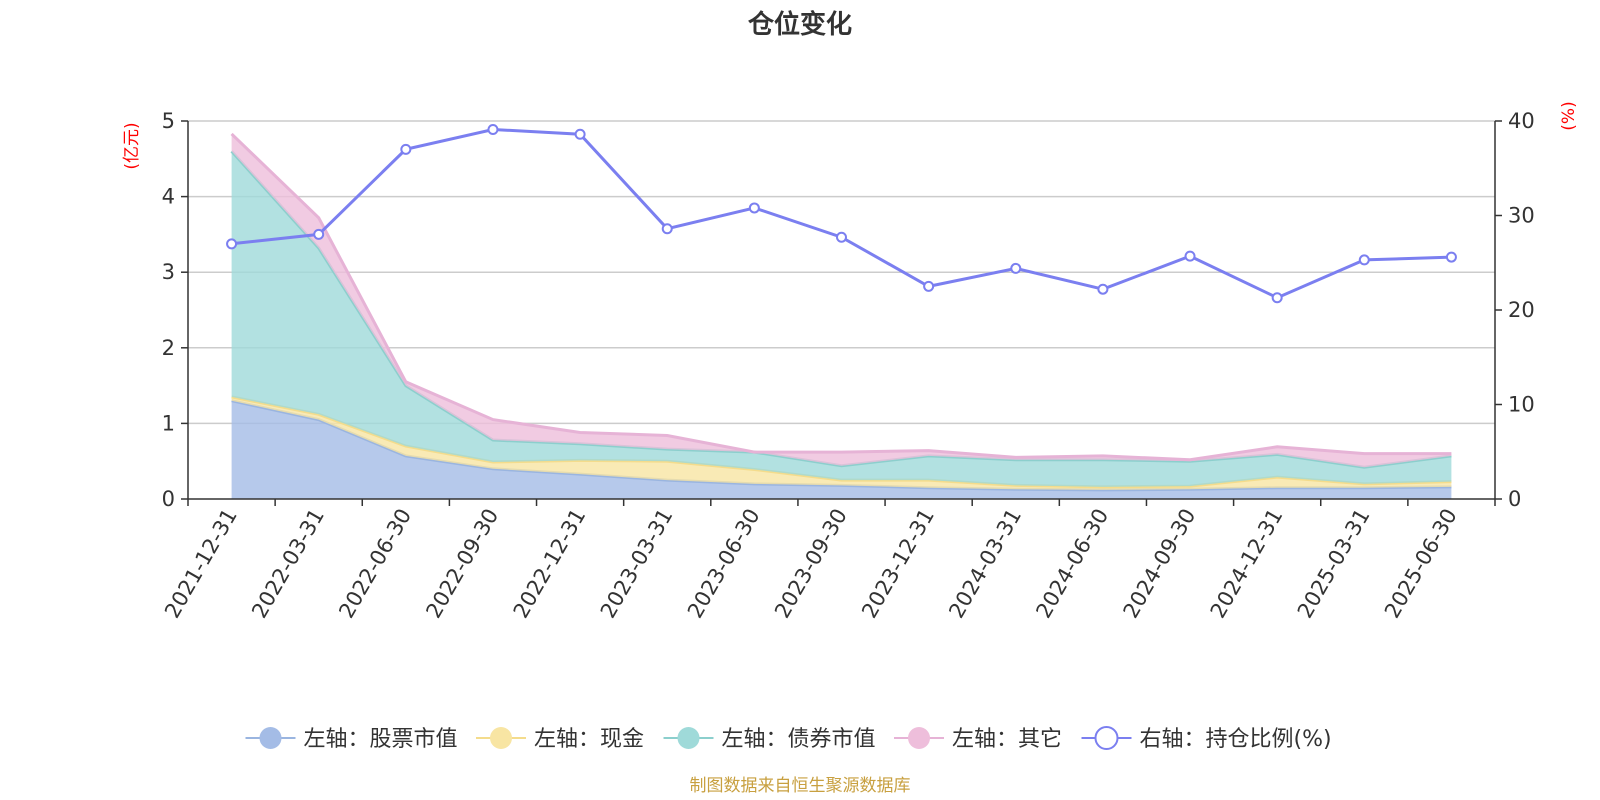 This screenshot has width=1600, height=800. Describe the element at coordinates (799, 24) in the screenshot. I see `chart-title: 仓位变化` at that location.